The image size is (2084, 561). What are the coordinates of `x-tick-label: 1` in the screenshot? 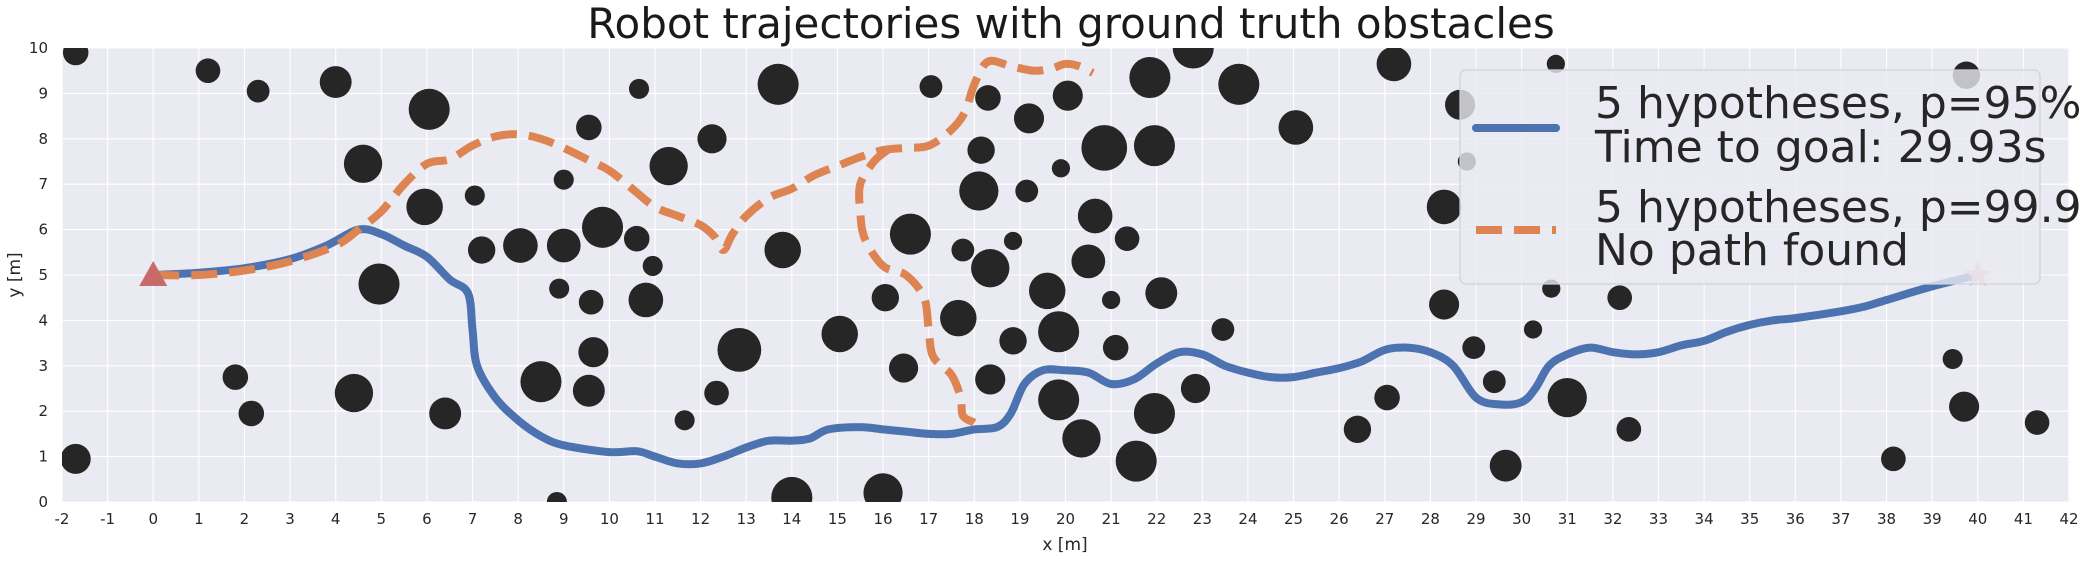 It's located at (199, 519).